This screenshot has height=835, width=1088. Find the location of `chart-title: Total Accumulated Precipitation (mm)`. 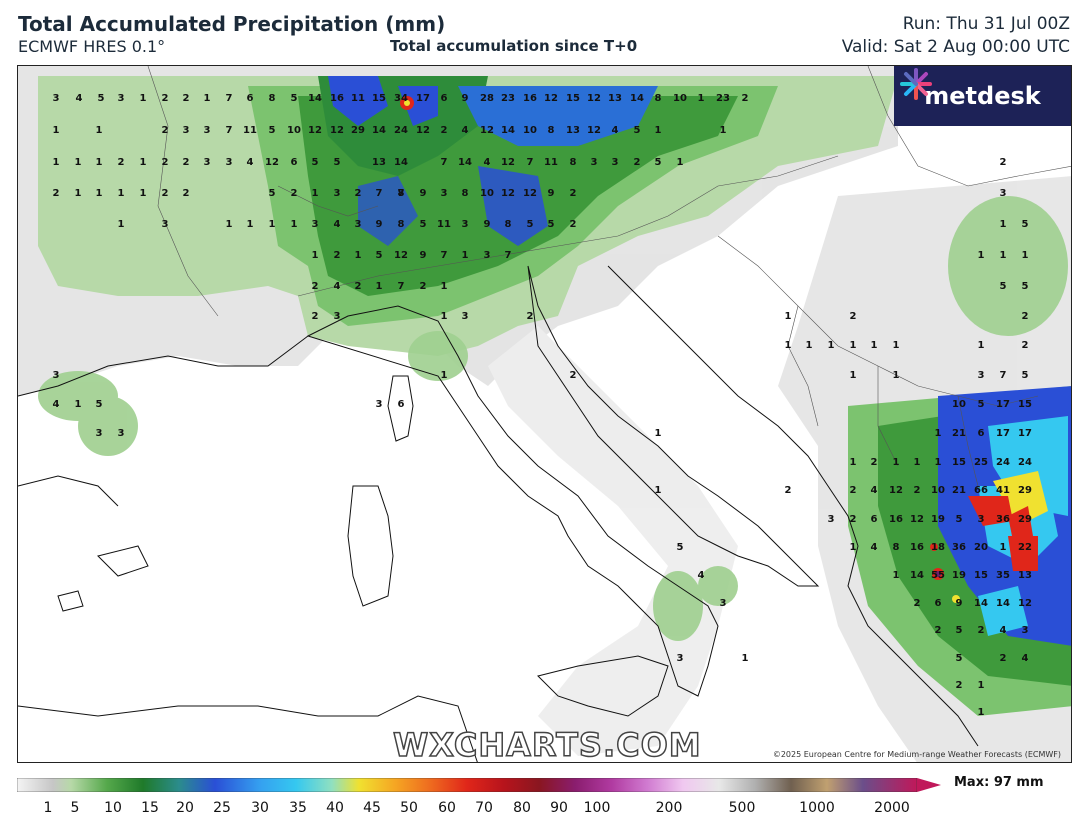

chart-title: Total Accumulated Precipitation (mm) is located at coordinates (232, 24).